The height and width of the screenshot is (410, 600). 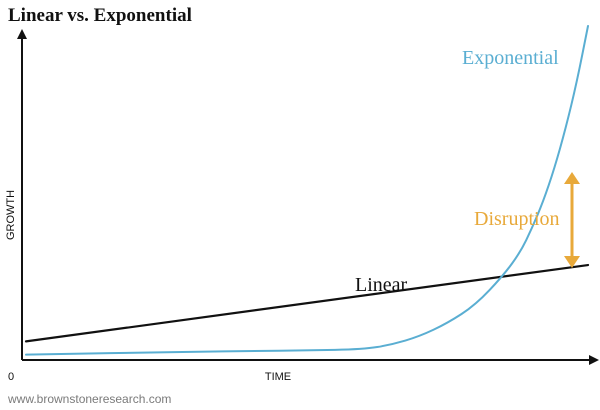 I want to click on disruption-annotation-label: Disruption, so click(x=517, y=219).